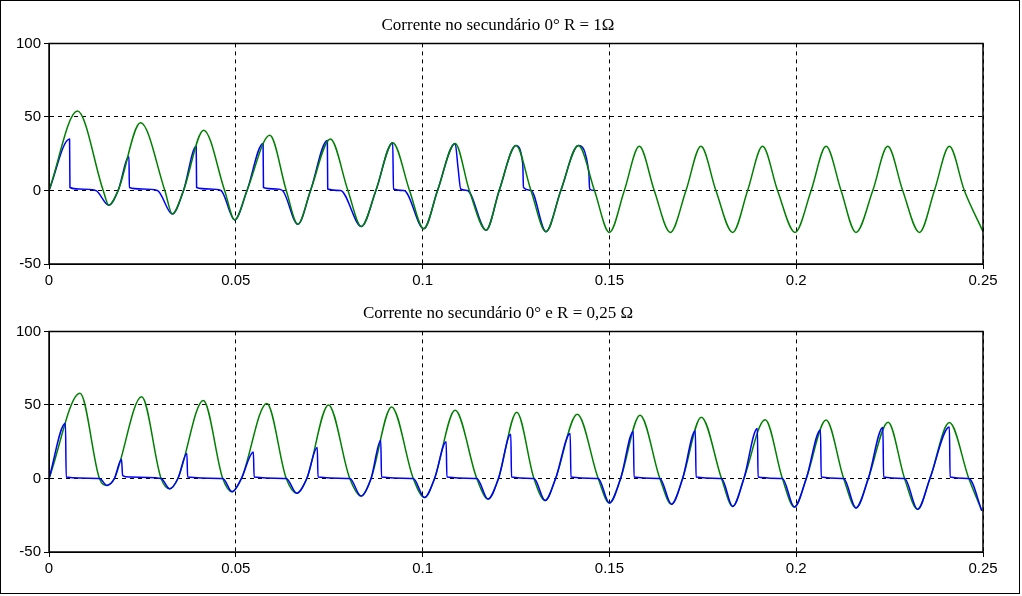  Describe the element at coordinates (498, 312) in the screenshot. I see `chart-title: Corrente no secundário 0° e R = 0,25 Ω` at that location.